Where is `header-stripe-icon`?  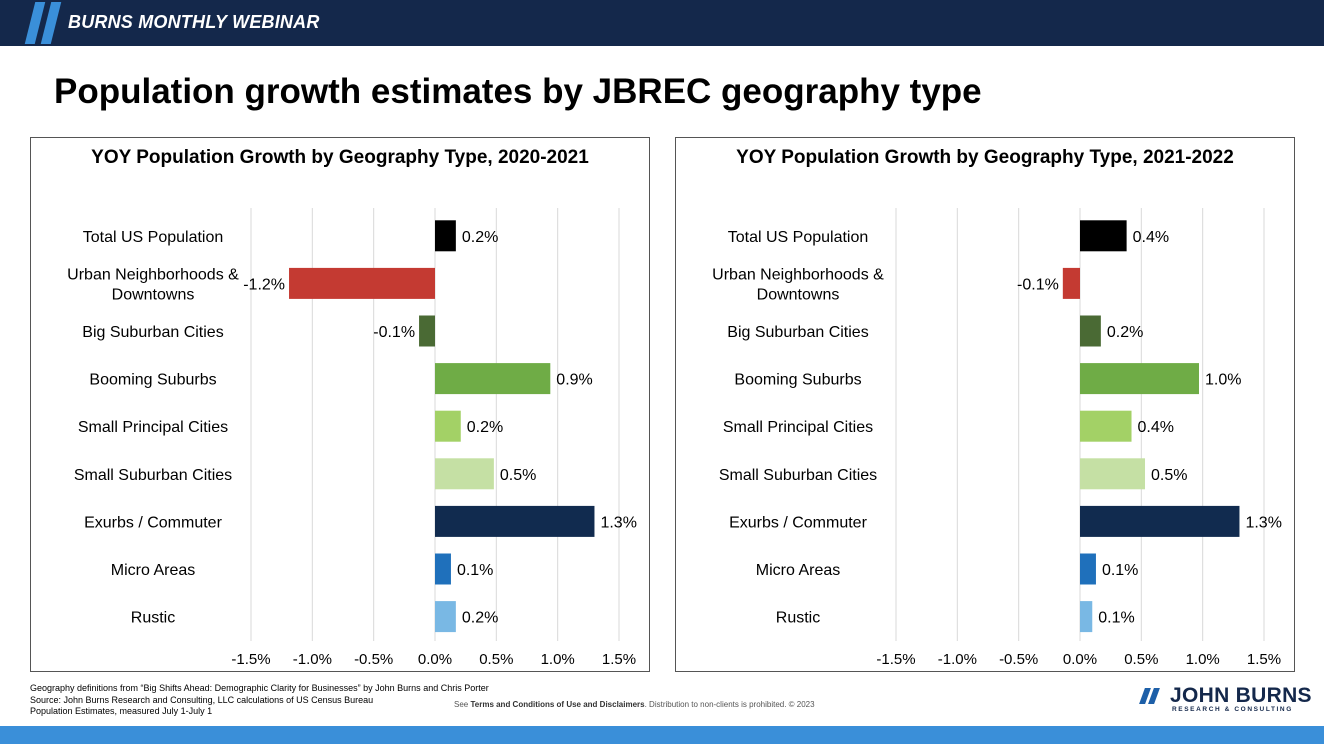 header-stripe-icon is located at coordinates (51, 23).